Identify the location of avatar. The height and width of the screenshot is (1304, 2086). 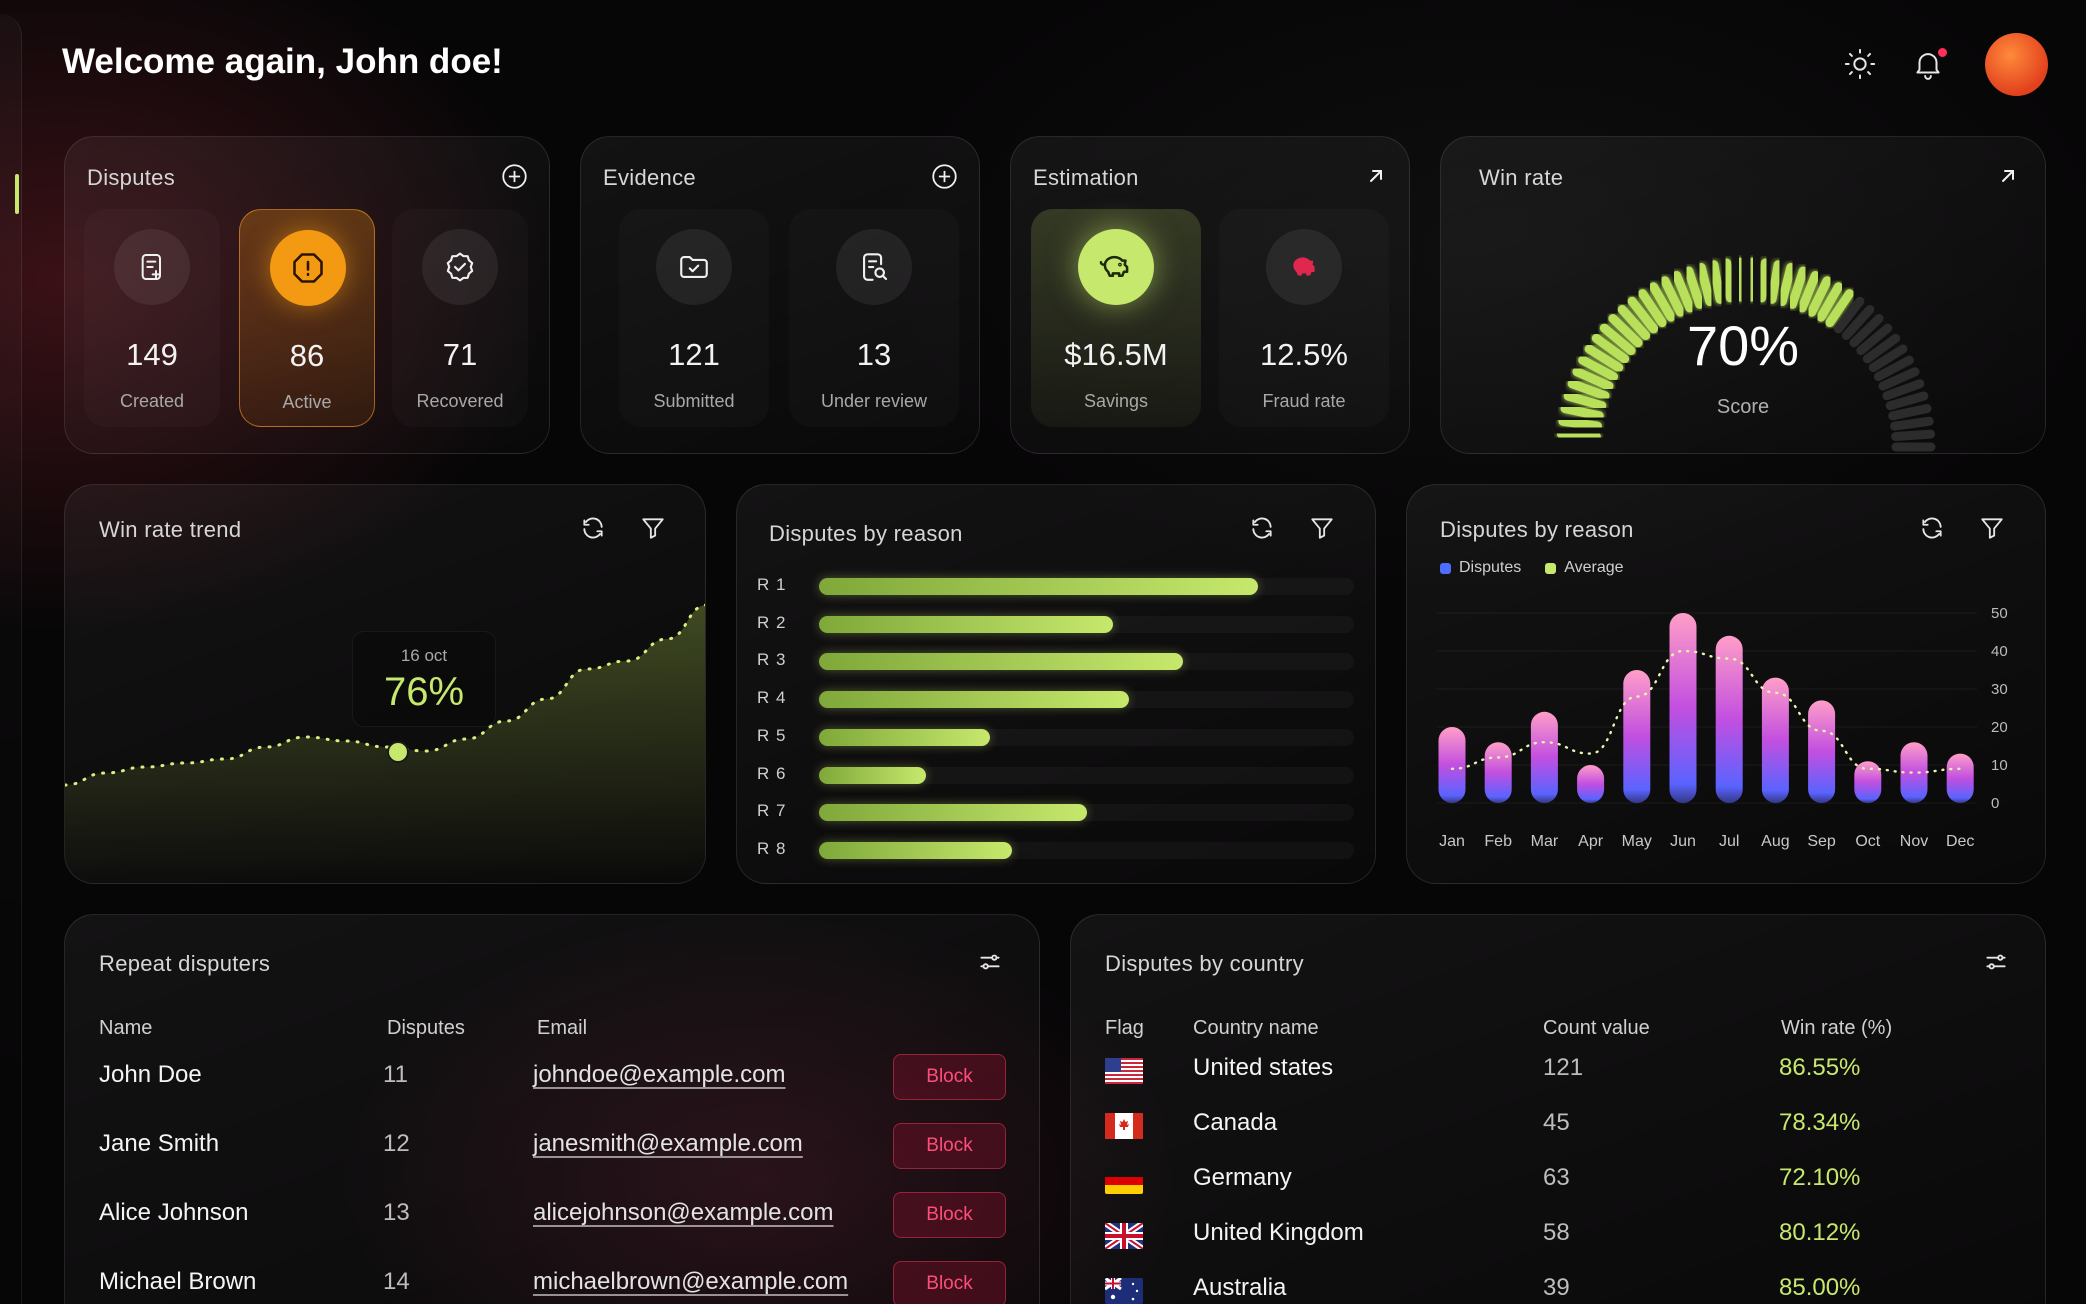
(2016, 64).